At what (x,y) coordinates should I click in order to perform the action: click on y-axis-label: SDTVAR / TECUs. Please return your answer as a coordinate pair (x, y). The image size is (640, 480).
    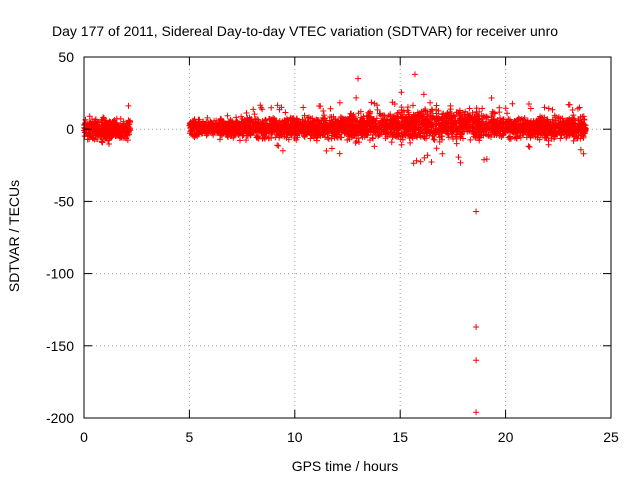
    Looking at the image, I should click on (14, 236).